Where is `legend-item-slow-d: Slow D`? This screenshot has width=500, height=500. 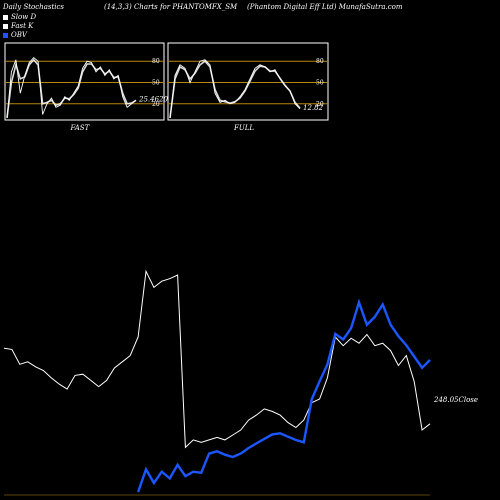
legend-item-slow-d: Slow D is located at coordinates (19, 17).